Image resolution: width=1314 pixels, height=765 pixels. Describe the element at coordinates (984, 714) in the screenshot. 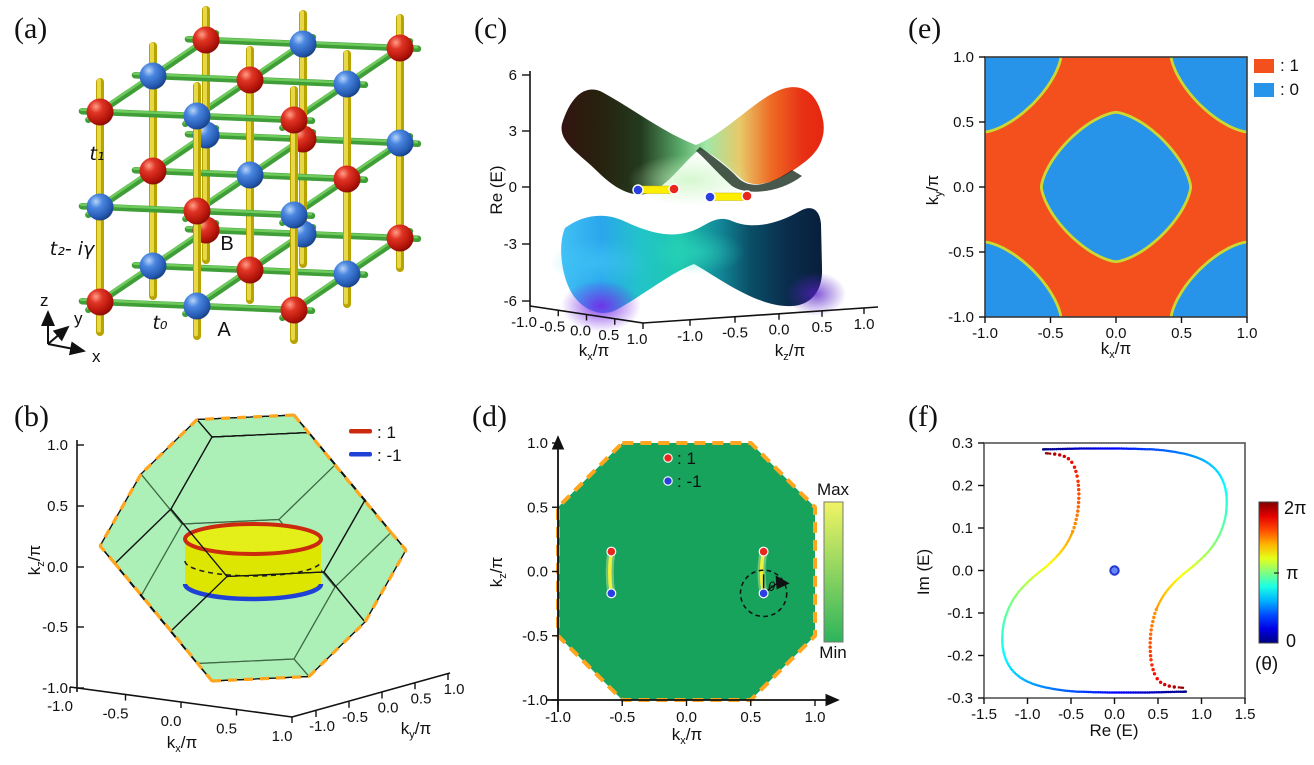

I see `tick-label: -1.5` at that location.